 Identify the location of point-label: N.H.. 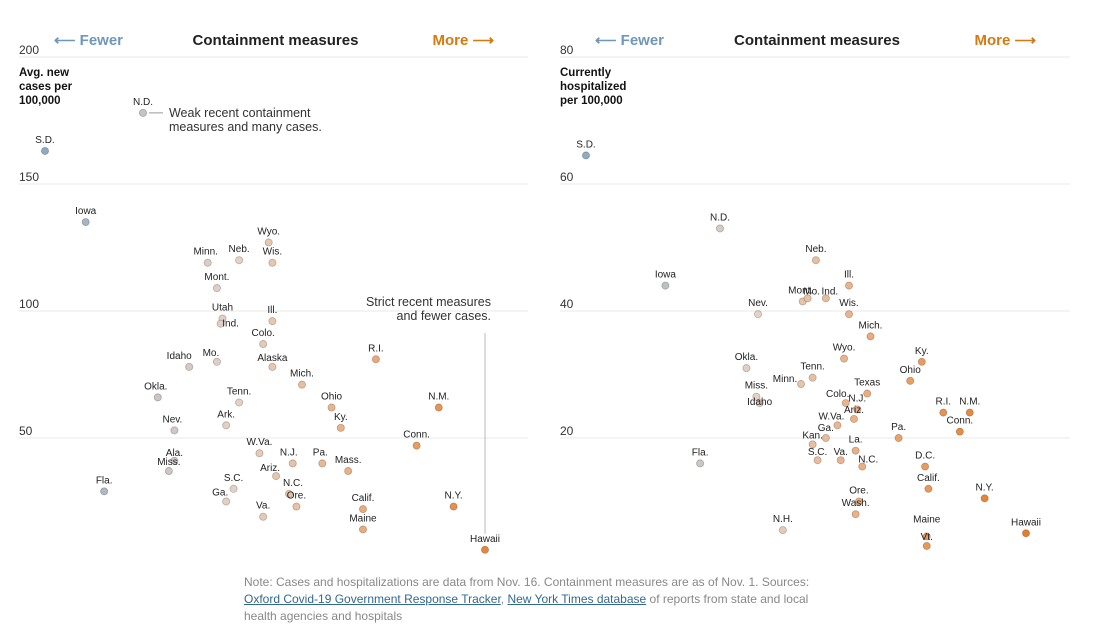
(783, 519).